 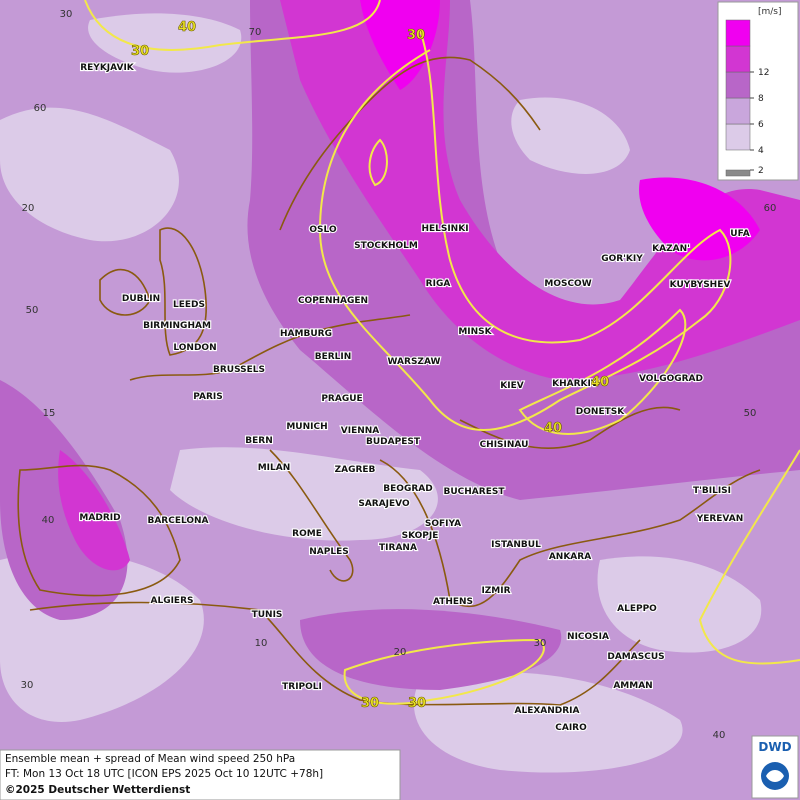 I want to click on city-label: BUCHAREST, so click(x=475, y=492).